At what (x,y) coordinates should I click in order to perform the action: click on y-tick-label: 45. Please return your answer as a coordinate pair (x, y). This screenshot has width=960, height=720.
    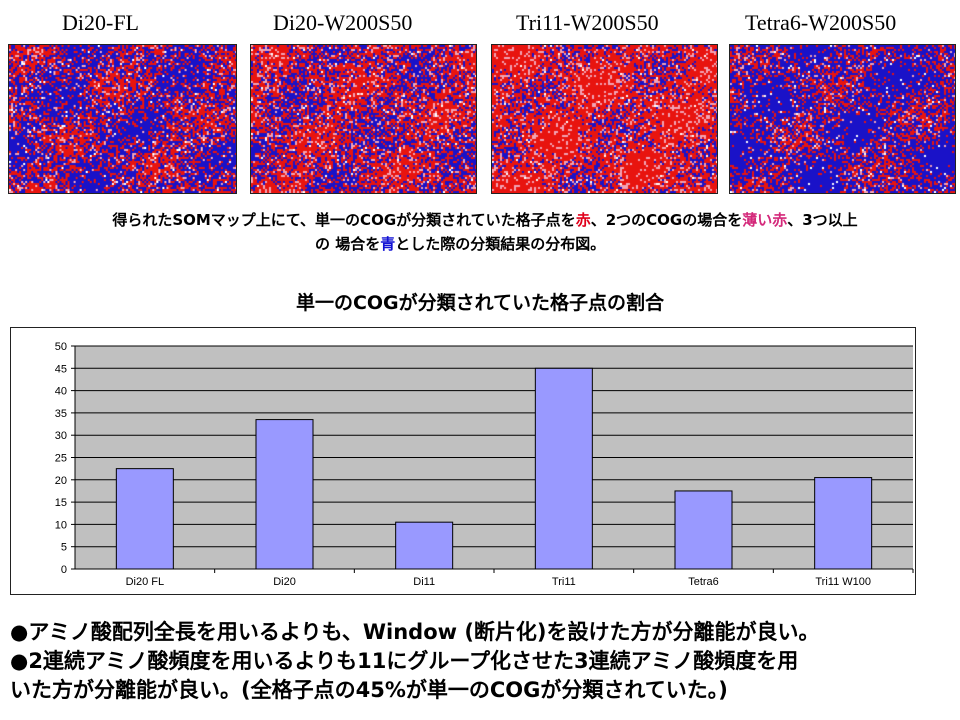
    Looking at the image, I should click on (61, 369).